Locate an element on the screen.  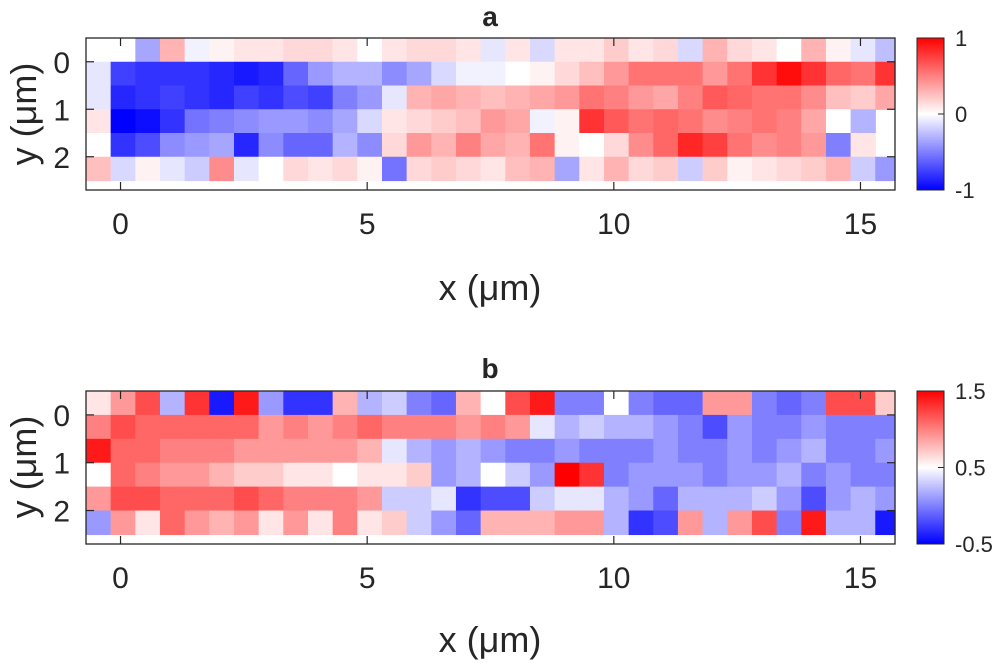
colorbar-b-ticks: 1.5 0.5 -0.5 is located at coordinates (965, 468).